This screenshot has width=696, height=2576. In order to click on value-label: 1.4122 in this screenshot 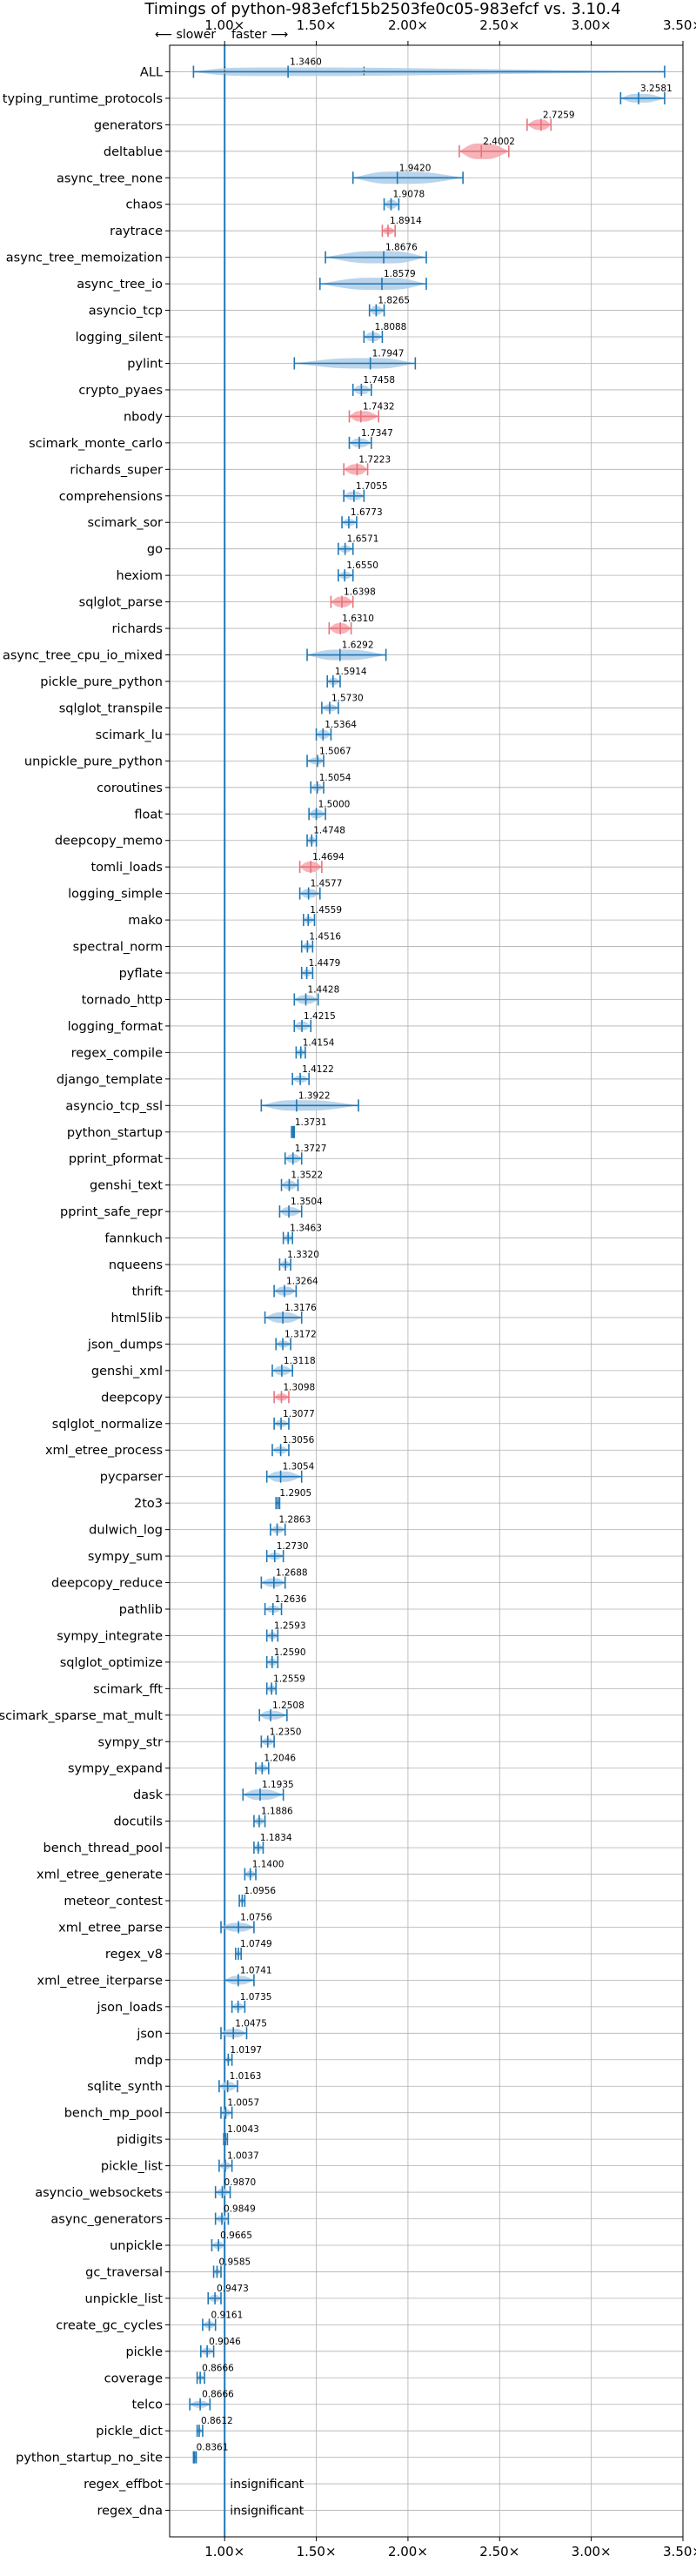, I will do `click(318, 1069)`.